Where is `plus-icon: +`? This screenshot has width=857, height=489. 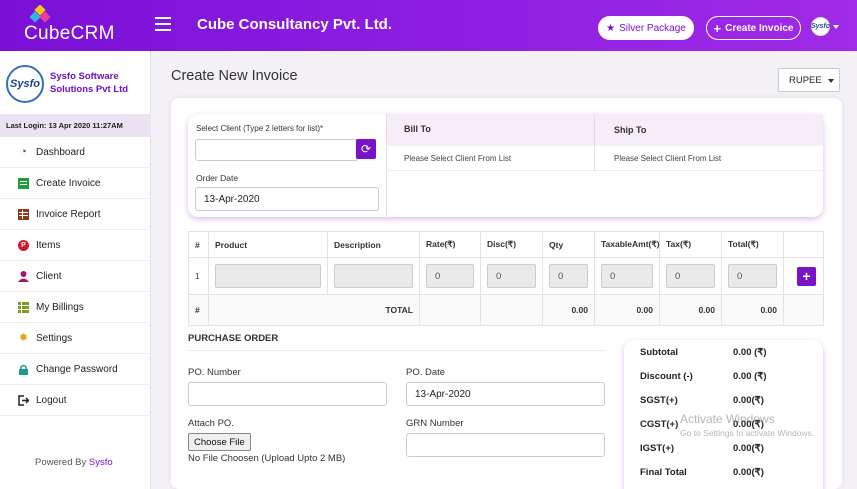 plus-icon: + is located at coordinates (717, 28).